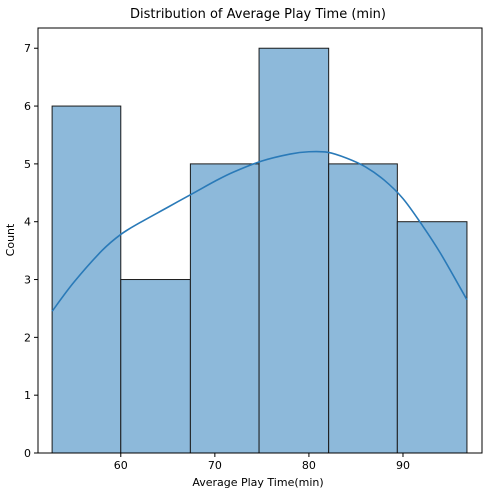 This screenshot has height=492, width=489. I want to click on y-tick-label: 1, so click(27, 395).